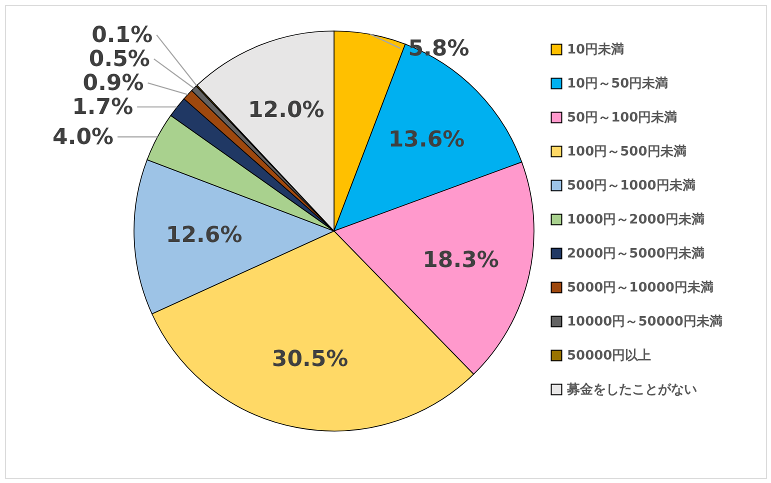 The width and height of the screenshot is (771, 483). Describe the element at coordinates (631, 186) in the screenshot. I see `legend-label: 500円～1000円未満` at that location.